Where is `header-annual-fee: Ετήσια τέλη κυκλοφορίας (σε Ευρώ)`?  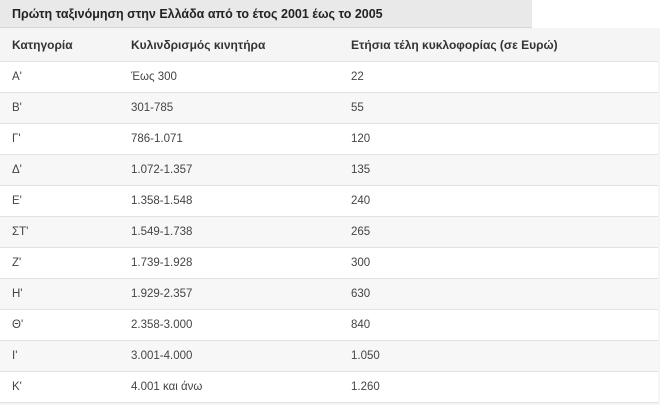
header-annual-fee: Ετήσια τέλη κυκλοφορίας (σε Ευρώ) is located at coordinates (498, 45).